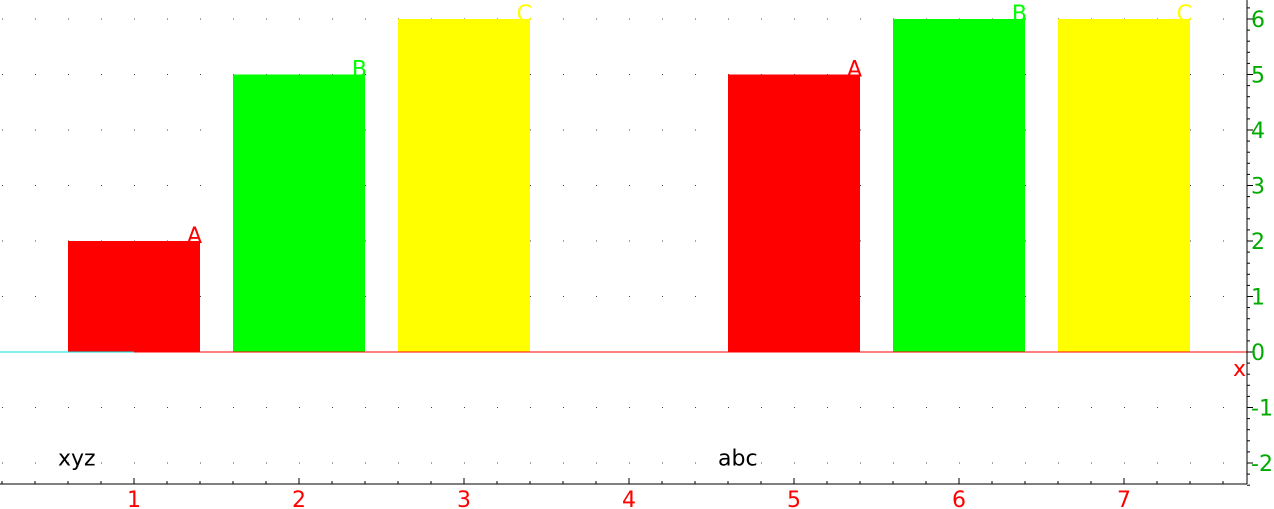 The height and width of the screenshot is (509, 1274). Describe the element at coordinates (1124, 498) in the screenshot. I see `x-tick-label-7: 7` at that location.